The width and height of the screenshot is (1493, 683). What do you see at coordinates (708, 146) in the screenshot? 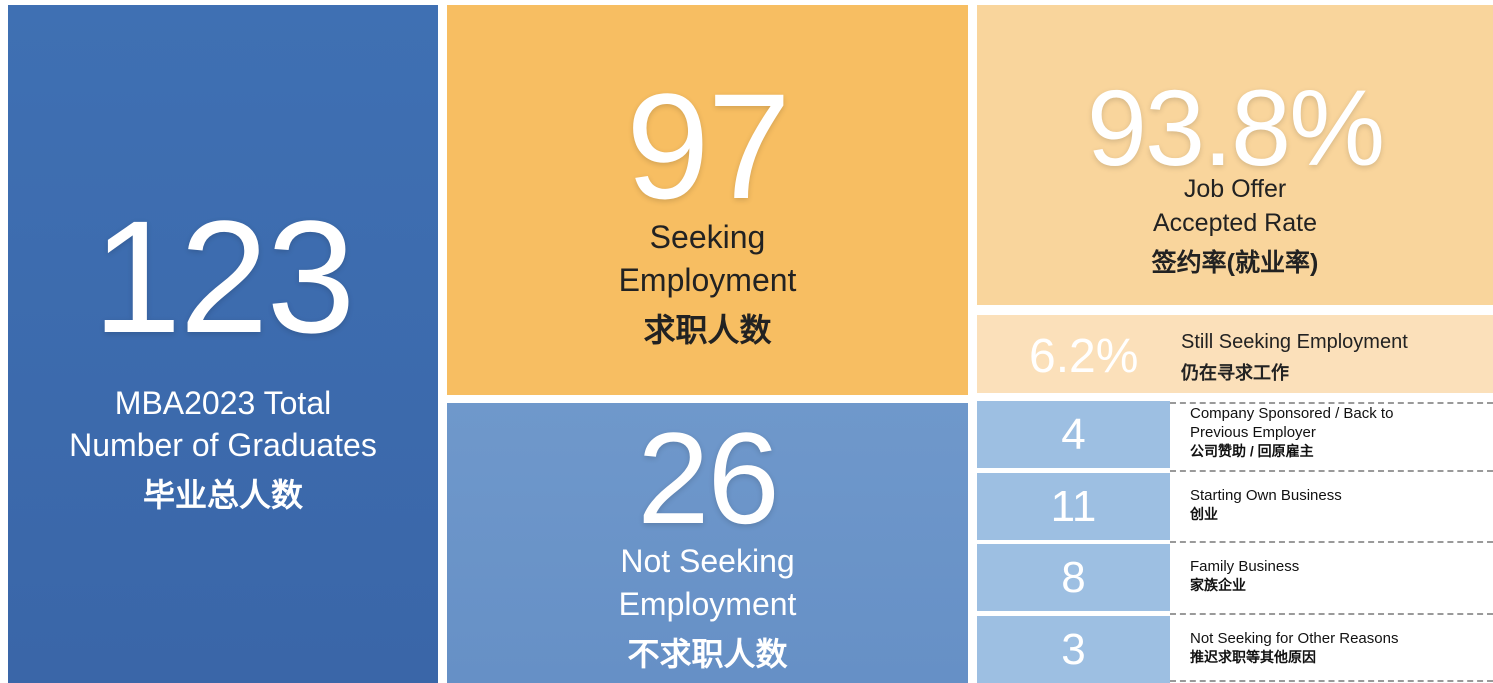
I see `seeking-value: 97` at bounding box center [708, 146].